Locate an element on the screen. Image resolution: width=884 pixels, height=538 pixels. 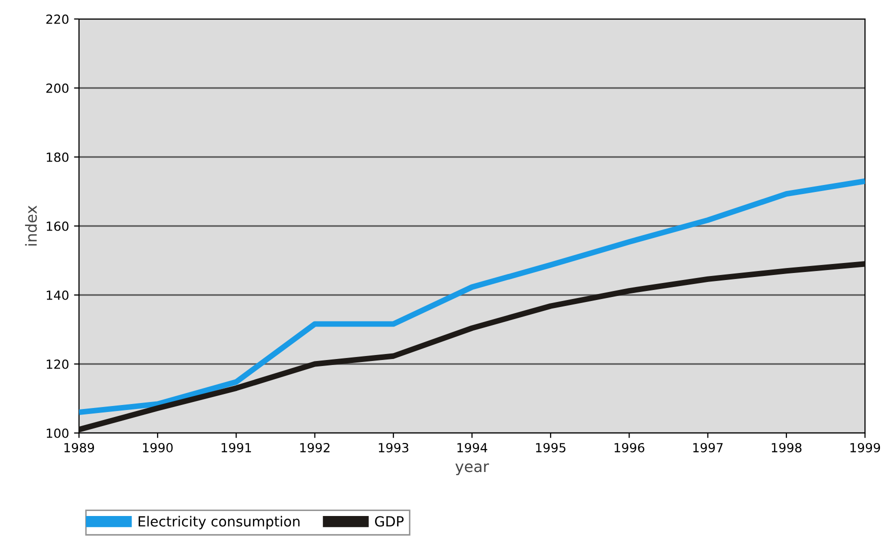
y-tick-label: 160 is located at coordinates (57, 226).